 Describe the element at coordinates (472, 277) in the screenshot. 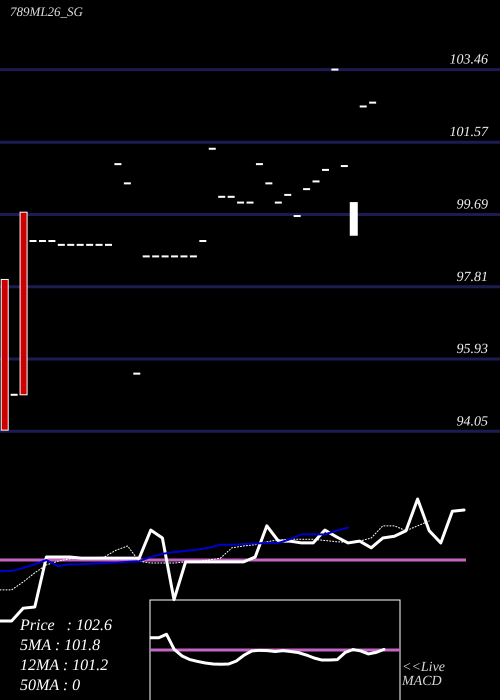

I see `y-tick-label: 97.81` at that location.